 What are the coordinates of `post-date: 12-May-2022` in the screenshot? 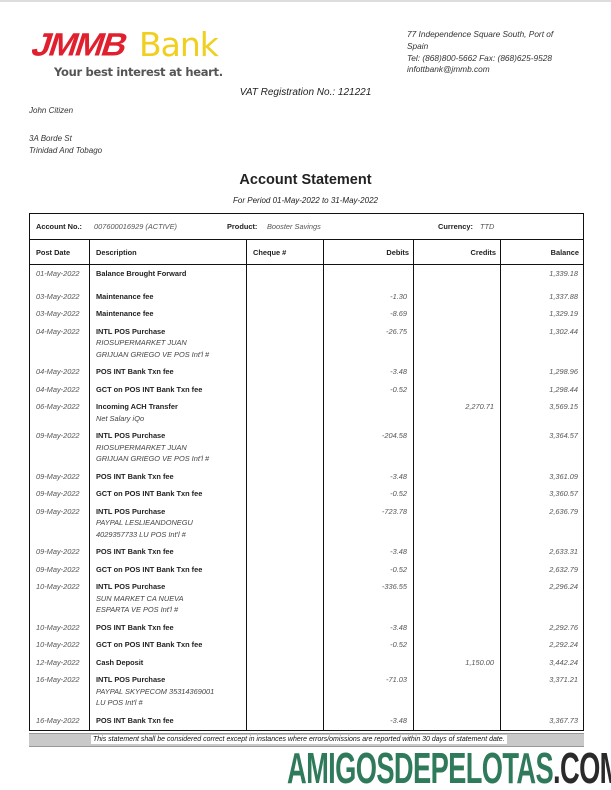 It's located at (58, 662).